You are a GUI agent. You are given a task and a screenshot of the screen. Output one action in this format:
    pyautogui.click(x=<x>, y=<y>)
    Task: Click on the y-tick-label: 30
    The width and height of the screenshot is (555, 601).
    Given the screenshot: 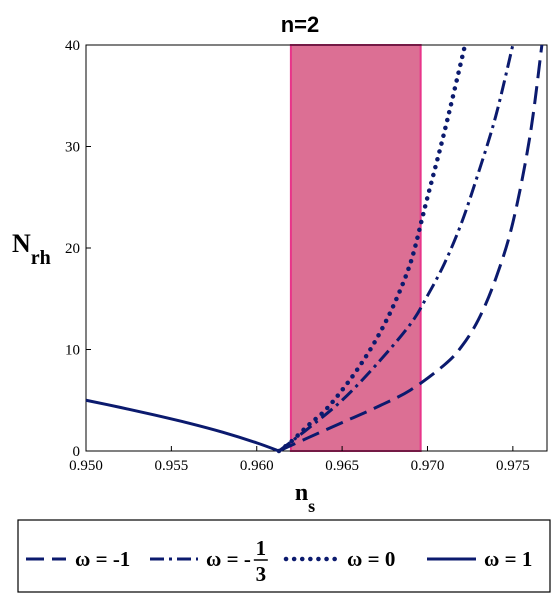 What is the action you would take?
    pyautogui.click(x=72, y=148)
    